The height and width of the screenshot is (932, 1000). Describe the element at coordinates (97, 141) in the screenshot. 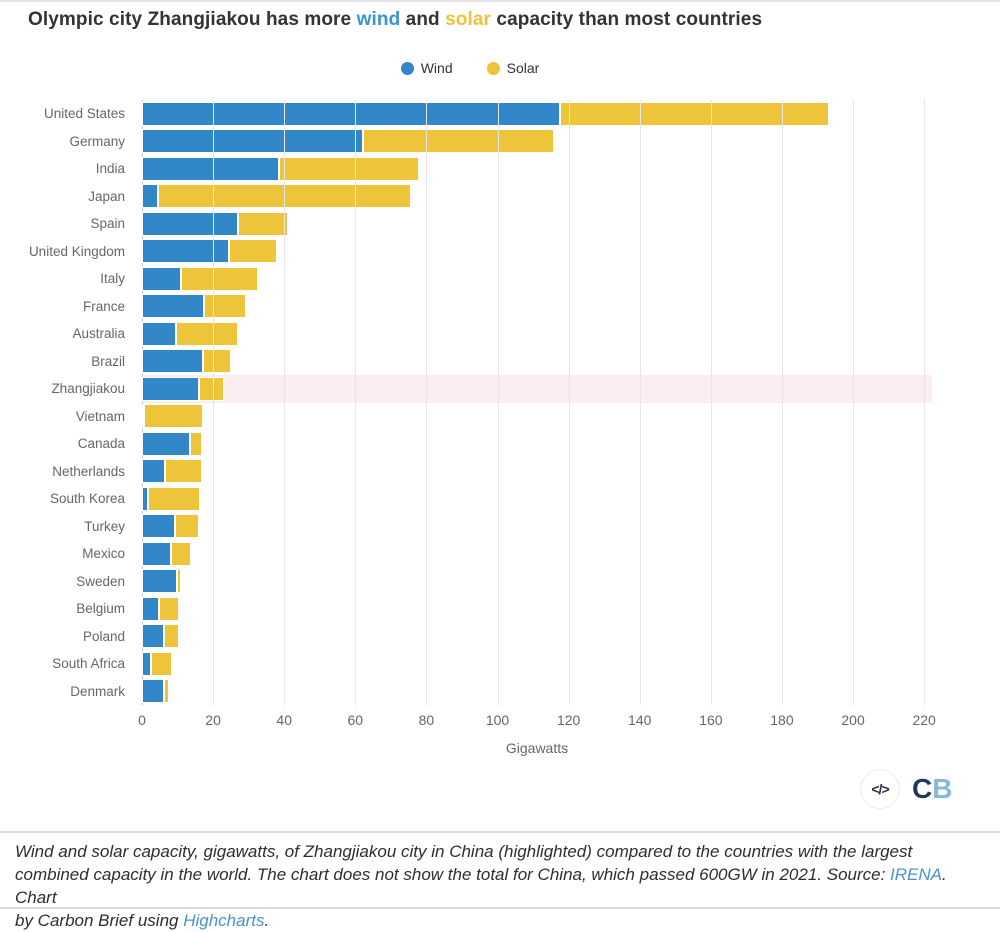

I see `category-label-germany: Germany` at that location.